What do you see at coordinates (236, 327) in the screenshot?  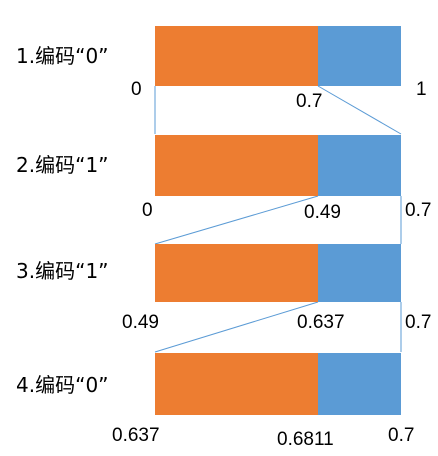 I see `connector-3-left` at bounding box center [236, 327].